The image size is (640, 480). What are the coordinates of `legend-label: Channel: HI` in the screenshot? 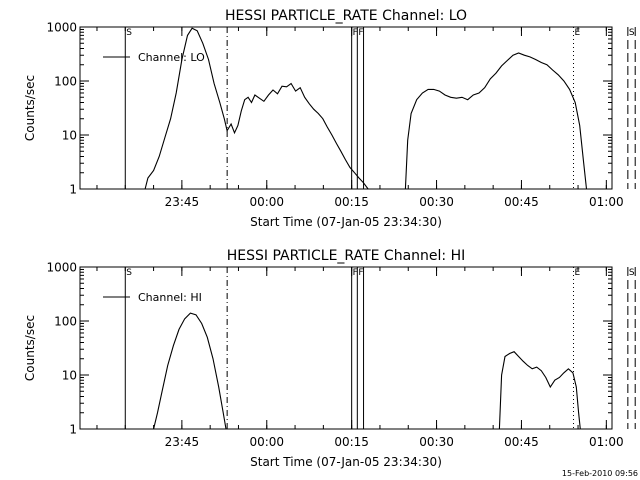 It's located at (170, 297).